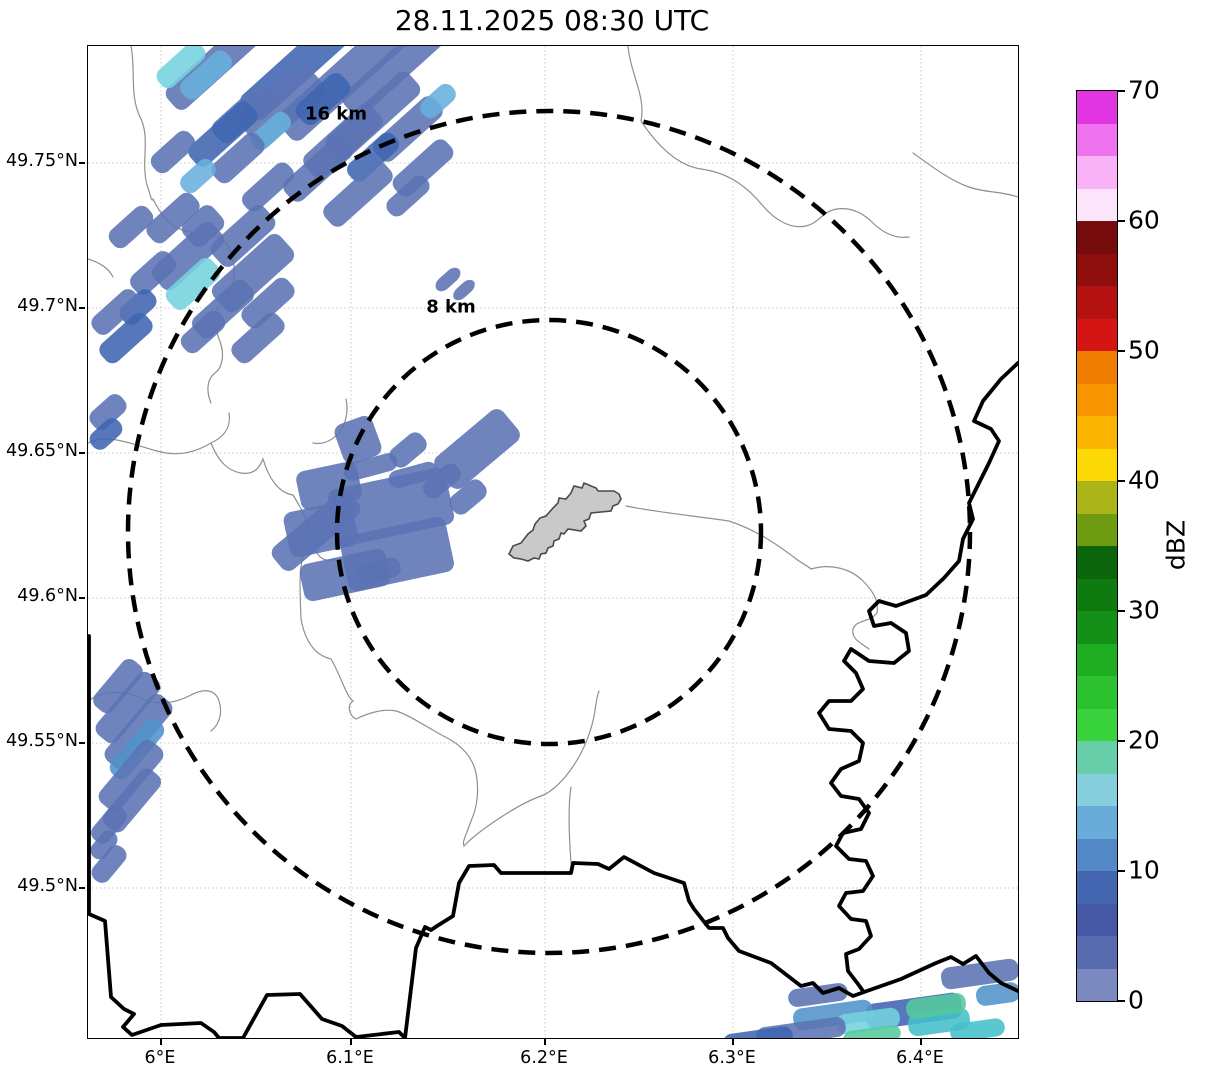 Image resolution: width=1207 pixels, height=1073 pixels. What do you see at coordinates (1176, 545) in the screenshot?
I see `colorbar-axis-label: dBZ` at bounding box center [1176, 545].